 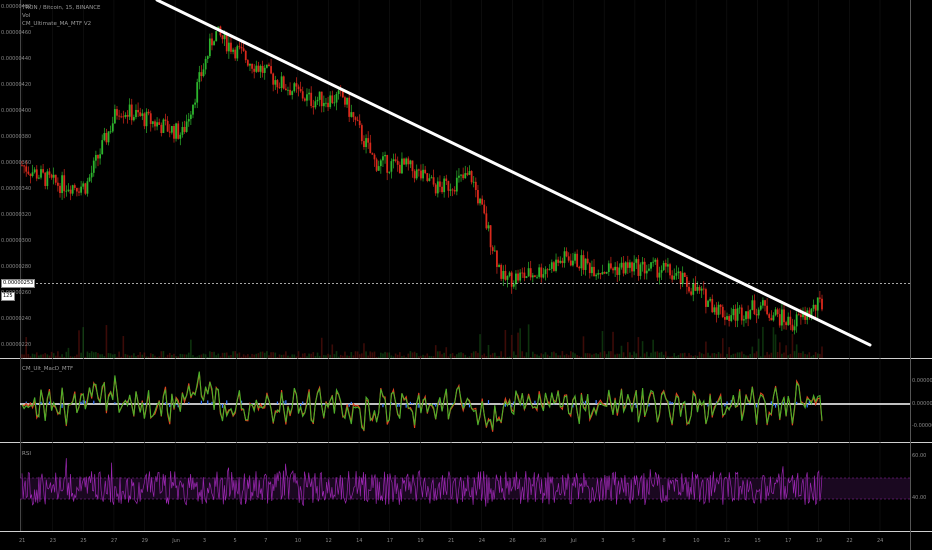 I want to click on price-tick-label: 0.00000260, so click(x=16, y=292).